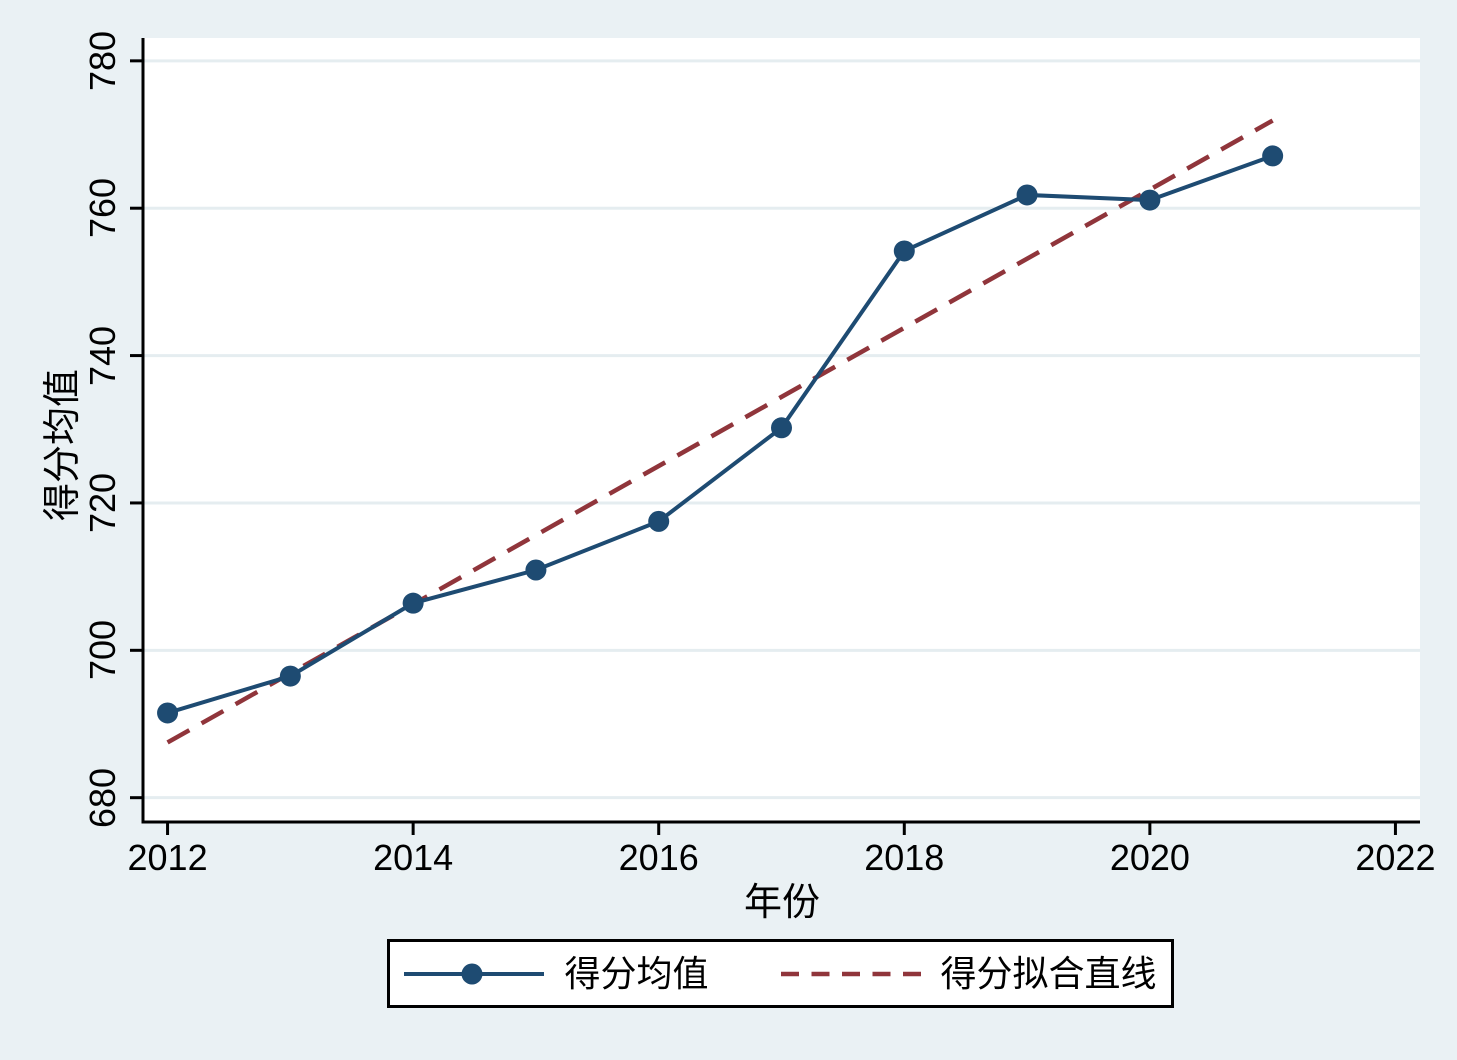  What do you see at coordinates (168, 713) in the screenshot?
I see `data-point-2012` at bounding box center [168, 713].